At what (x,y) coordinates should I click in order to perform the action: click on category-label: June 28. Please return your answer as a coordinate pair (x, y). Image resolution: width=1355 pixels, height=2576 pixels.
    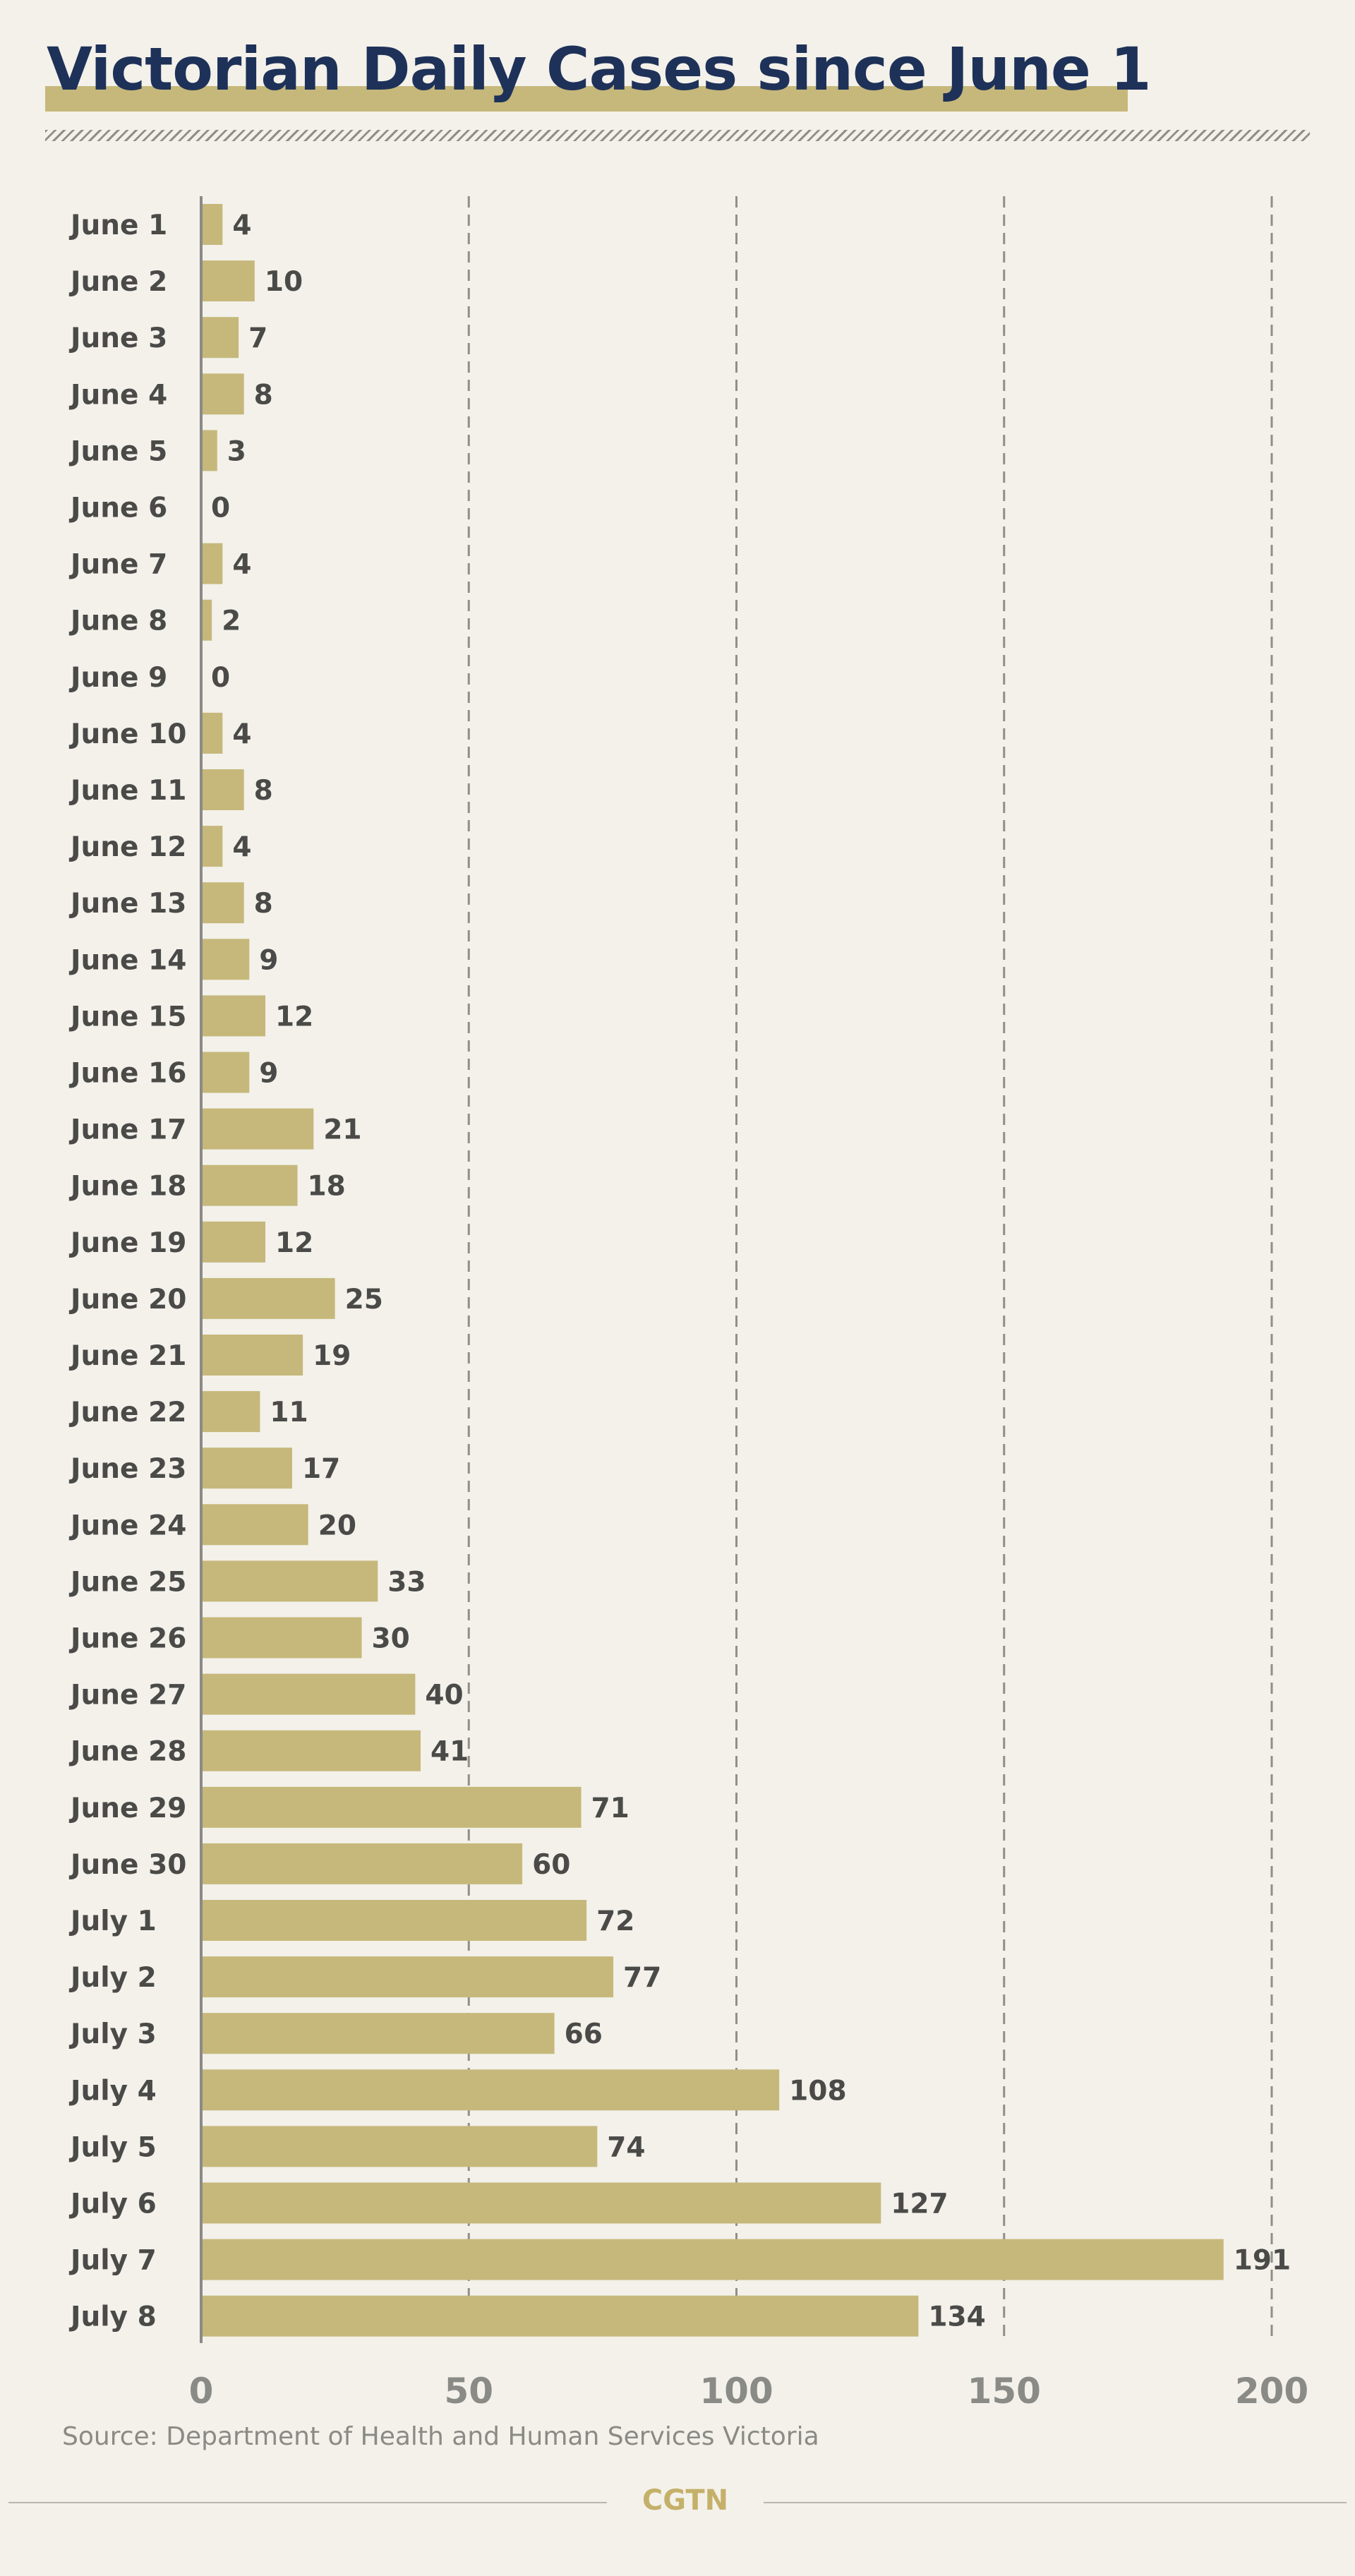
    Looking at the image, I should click on (127, 1752).